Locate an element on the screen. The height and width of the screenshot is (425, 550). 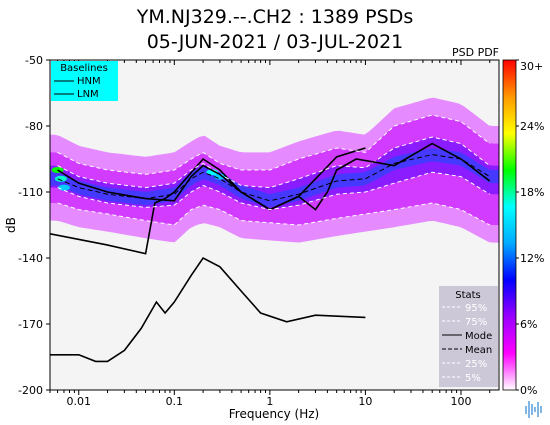
y-axis: -50 -80 -110 -140 -170 -200 is located at coordinates (34, 225).